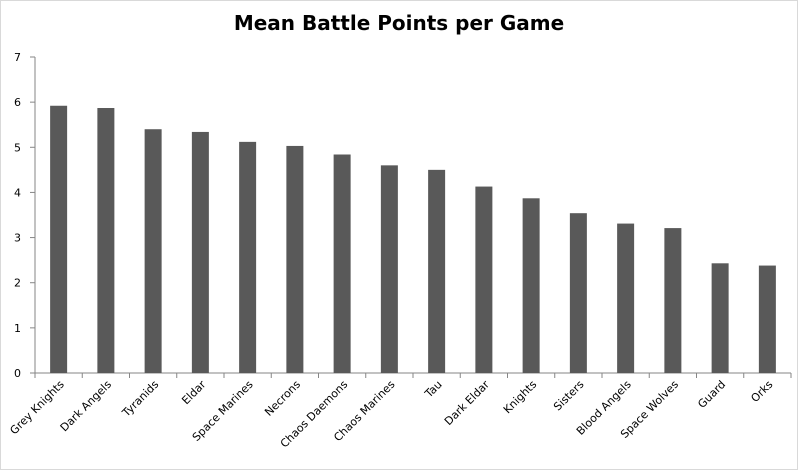  What do you see at coordinates (520, 397) in the screenshot?
I see `x-category-label: Knights` at bounding box center [520, 397].